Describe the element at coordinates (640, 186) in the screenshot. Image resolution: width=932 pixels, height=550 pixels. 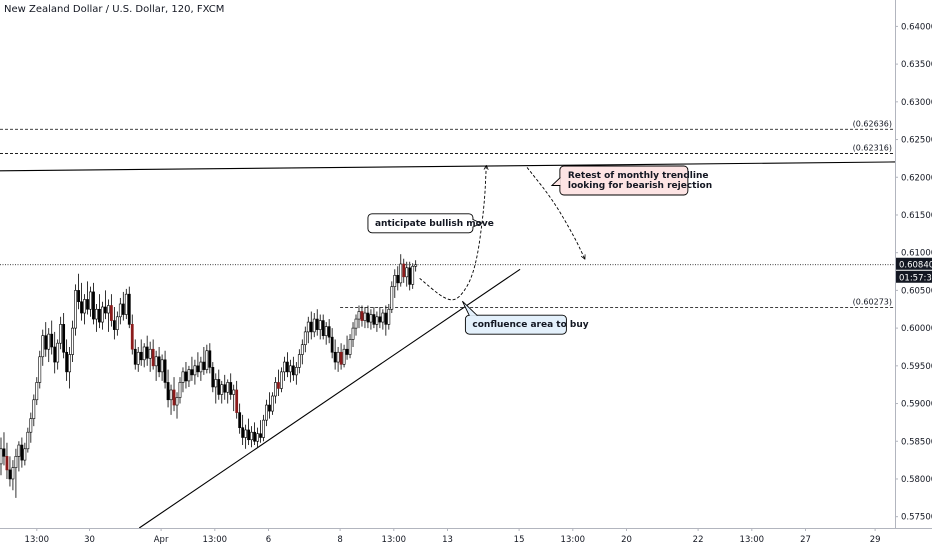
I see `note-text: looking for bearish rejection` at that location.